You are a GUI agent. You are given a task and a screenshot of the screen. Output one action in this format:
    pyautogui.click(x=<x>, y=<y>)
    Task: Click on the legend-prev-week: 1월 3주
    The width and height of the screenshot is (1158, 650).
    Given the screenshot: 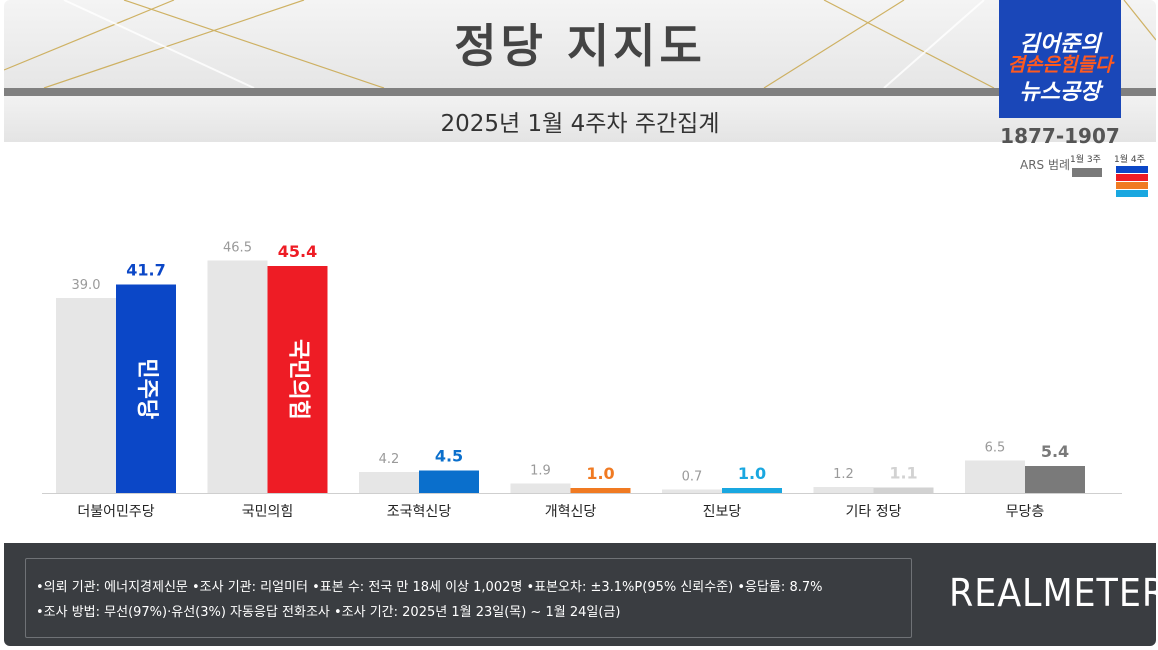 What is the action you would take?
    pyautogui.click(x=1085, y=160)
    